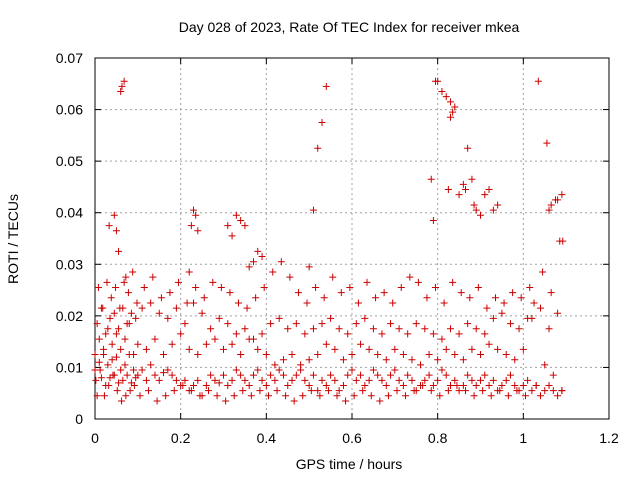 The height and width of the screenshot is (480, 640). Describe the element at coordinates (181, 438) in the screenshot. I see `x-tick-label: 0.2` at that location.